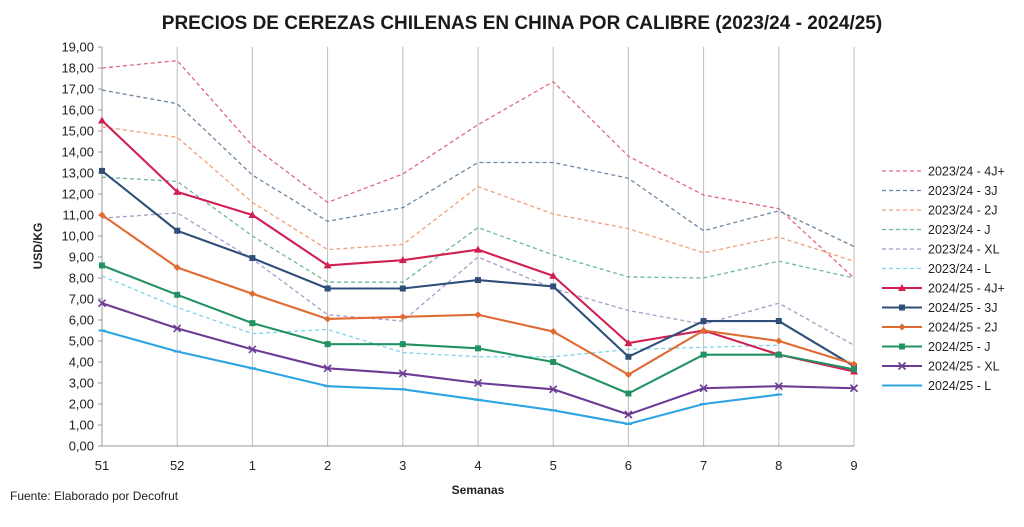 The height and width of the screenshot is (527, 1024). Describe the element at coordinates (77, 110) in the screenshot. I see `y-tick-label: 16,00` at that location.